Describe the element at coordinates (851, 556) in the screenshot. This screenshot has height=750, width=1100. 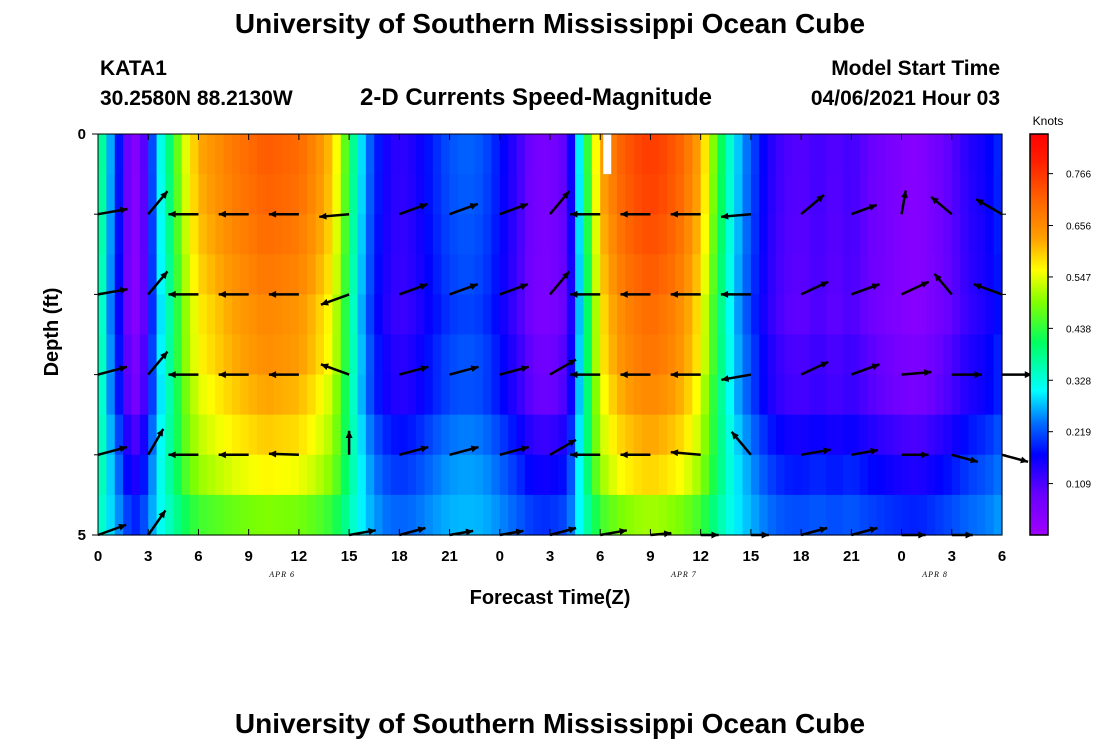
I see `x-tick-label: 21` at that location.